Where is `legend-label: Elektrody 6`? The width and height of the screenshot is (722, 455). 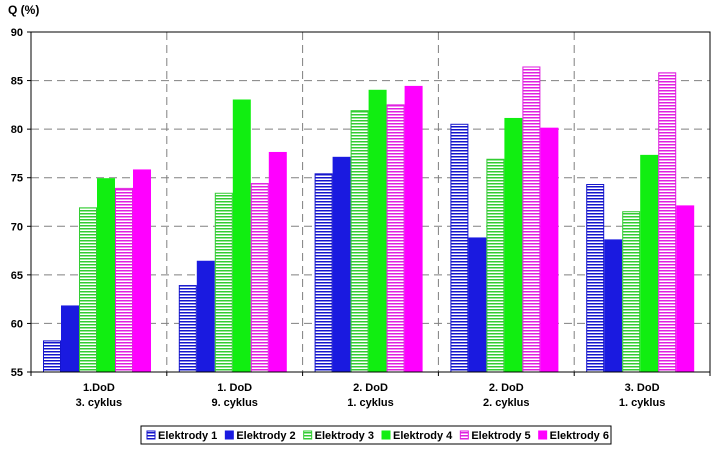
legend-label: Elektrody 6 is located at coordinates (579, 436).